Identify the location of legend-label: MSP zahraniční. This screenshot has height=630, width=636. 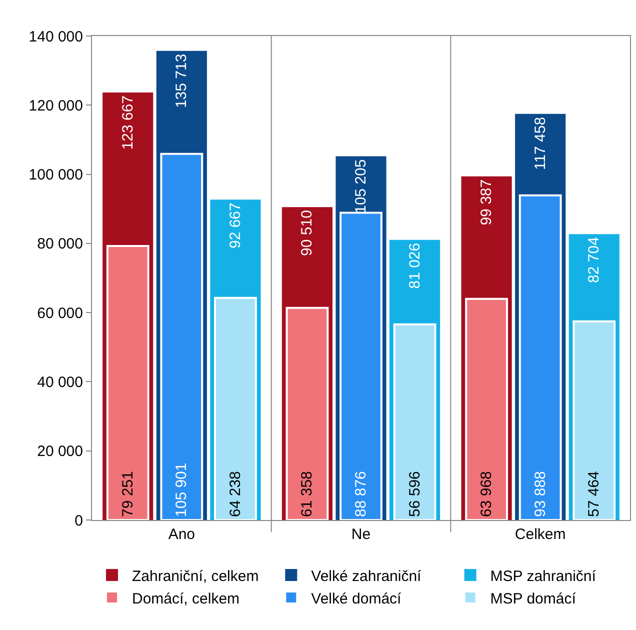
(543, 576).